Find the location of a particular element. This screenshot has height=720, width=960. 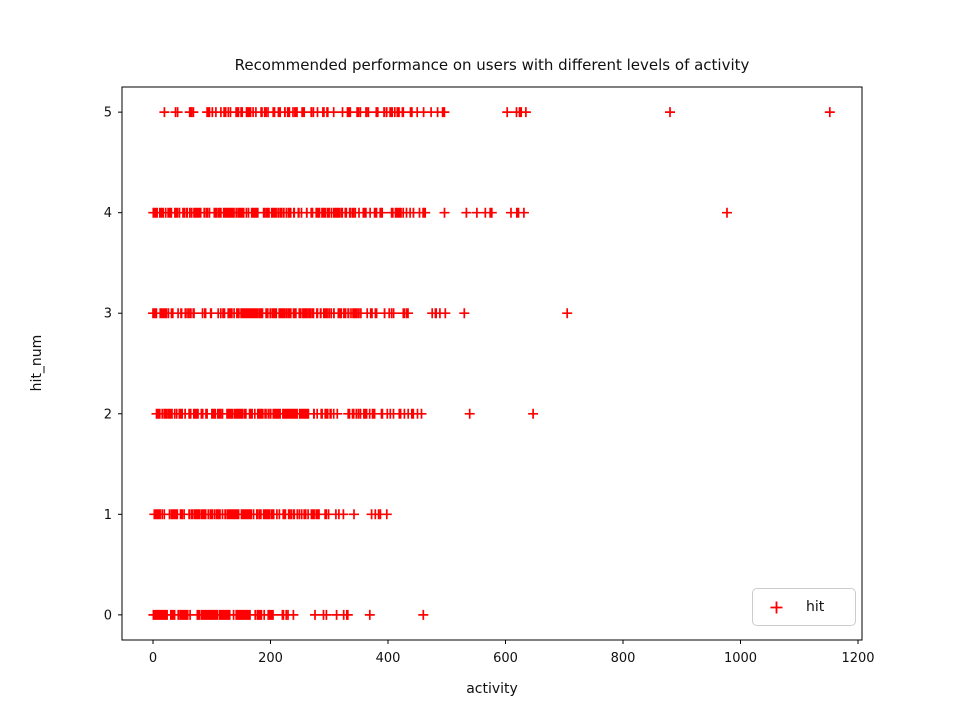

x-tick-label: 600 is located at coordinates (505, 658).